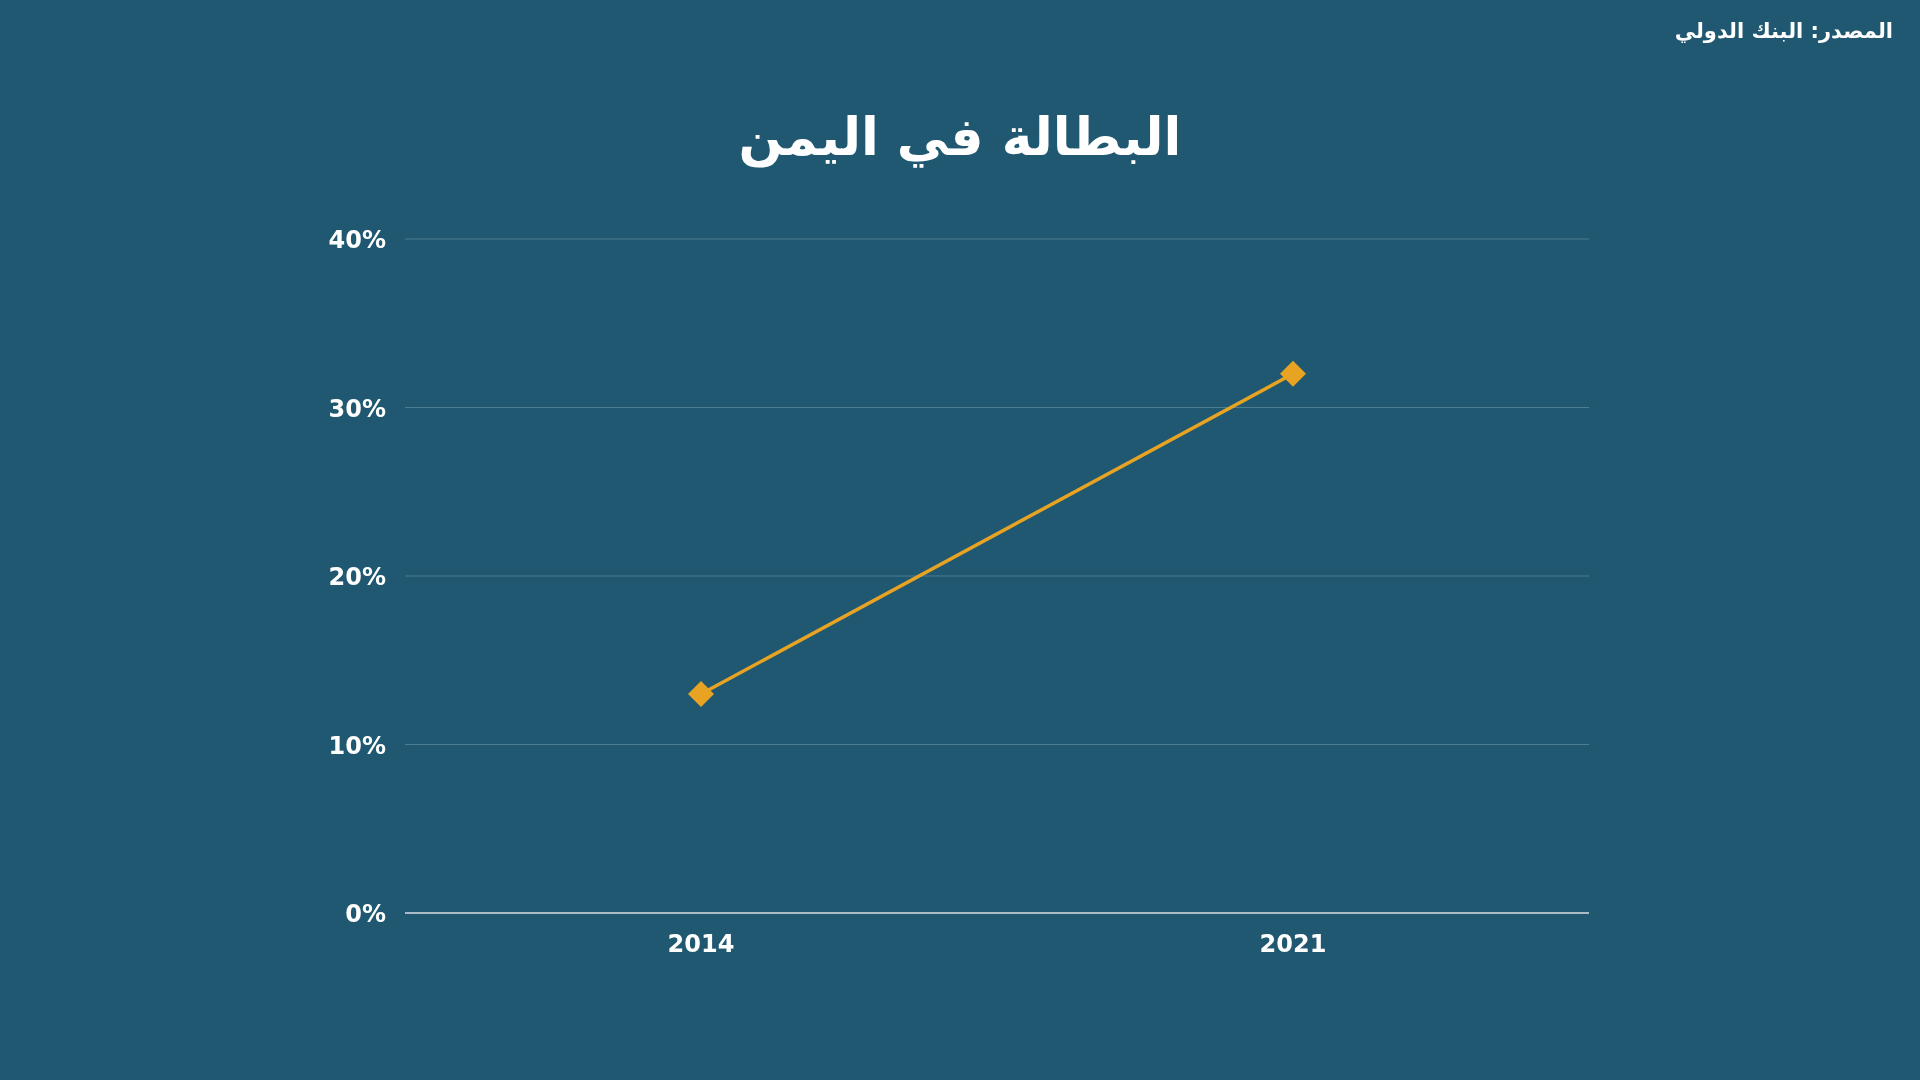 This screenshot has width=1920, height=1080. Describe the element at coordinates (357, 577) in the screenshot. I see `y-tick-label: 20%` at that location.